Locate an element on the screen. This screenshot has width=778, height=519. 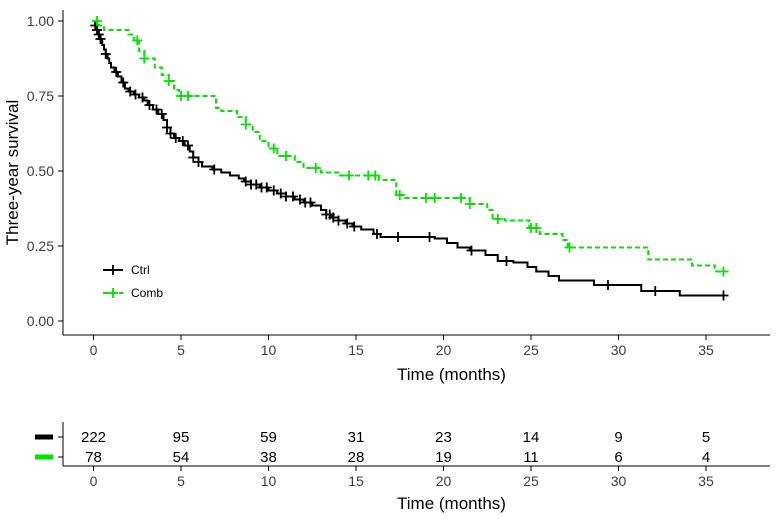
y-axis-title: Three-year survival is located at coordinates (12, 173).